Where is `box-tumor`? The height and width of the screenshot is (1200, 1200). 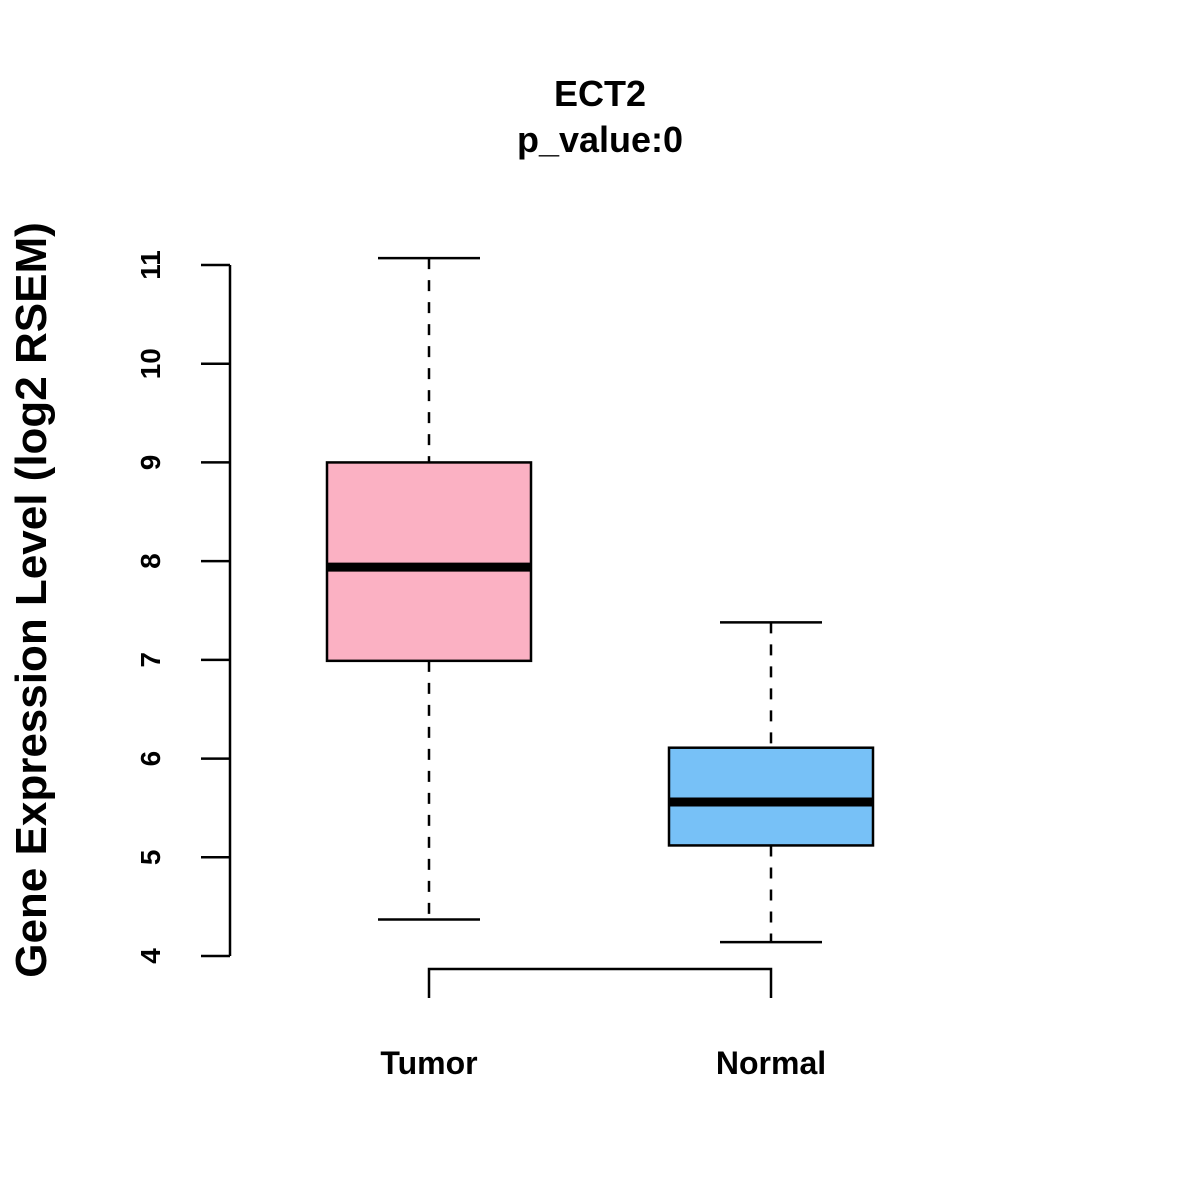 box-tumor is located at coordinates (429, 588).